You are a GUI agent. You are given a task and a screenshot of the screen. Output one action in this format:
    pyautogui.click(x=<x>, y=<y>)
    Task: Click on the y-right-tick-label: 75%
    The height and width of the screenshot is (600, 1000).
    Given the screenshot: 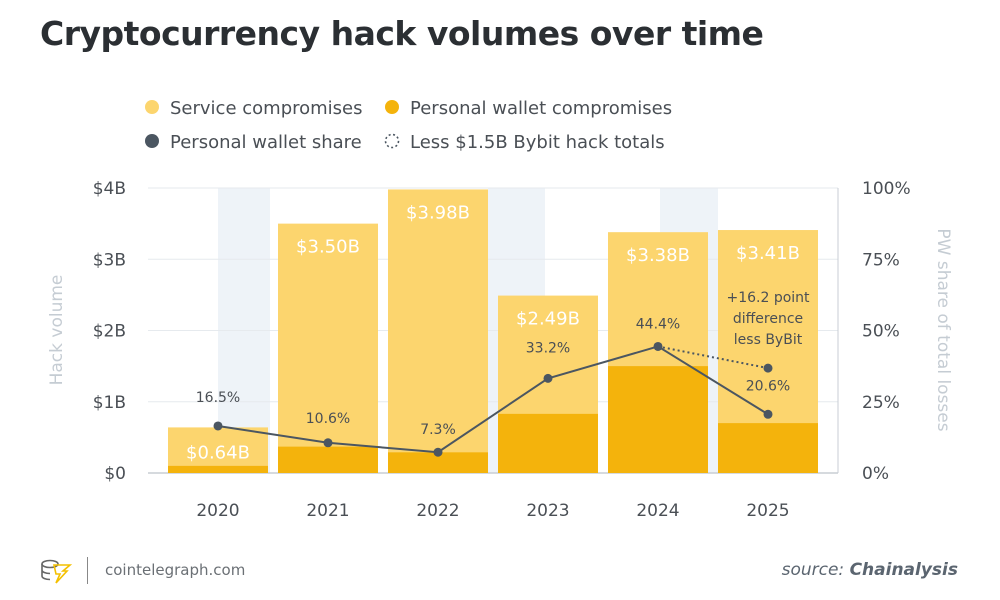 What is the action you would take?
    pyautogui.click(x=881, y=260)
    